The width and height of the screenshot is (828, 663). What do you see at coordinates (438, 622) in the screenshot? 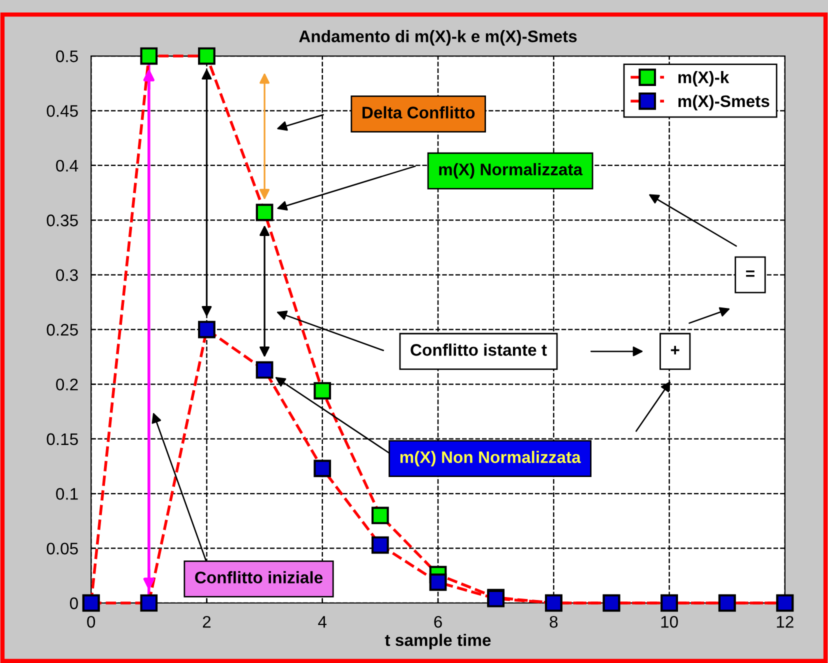
I see `x-tick-label: 6` at bounding box center [438, 622].